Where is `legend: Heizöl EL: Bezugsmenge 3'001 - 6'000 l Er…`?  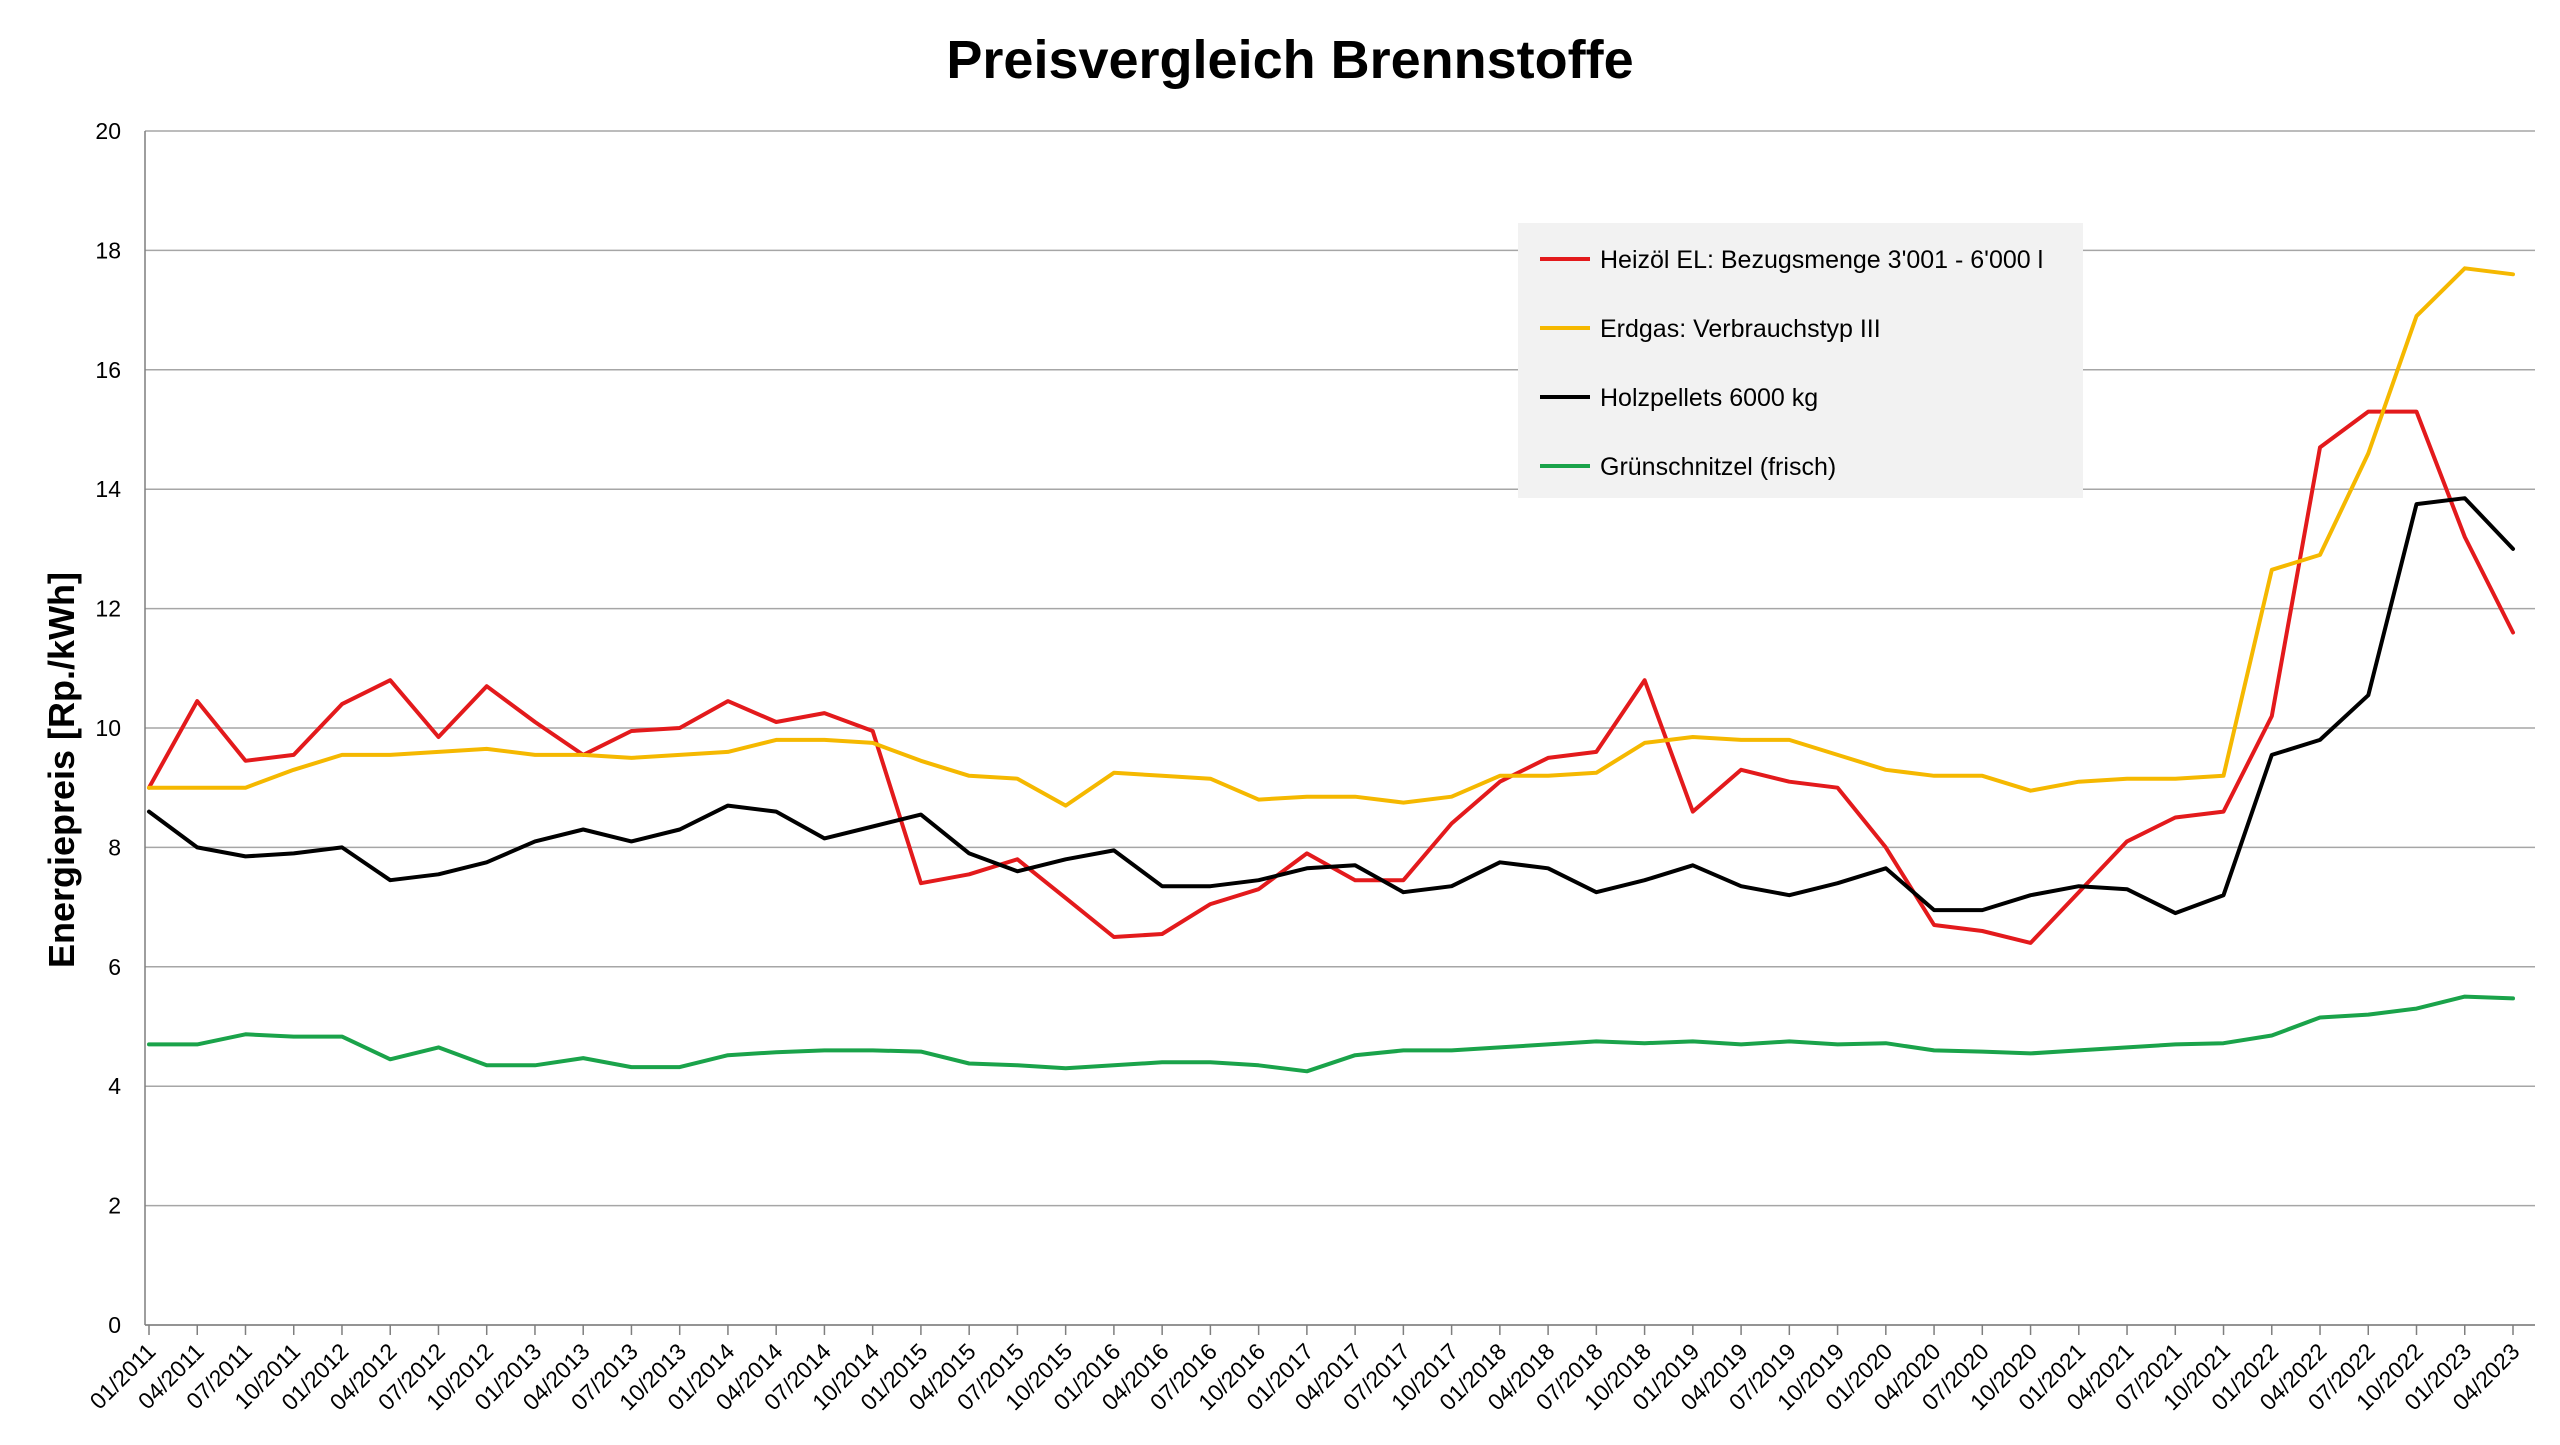 legend: Heizöl EL: Bezugsmenge 3'001 - 6'000 l Er… is located at coordinates (1800, 360).